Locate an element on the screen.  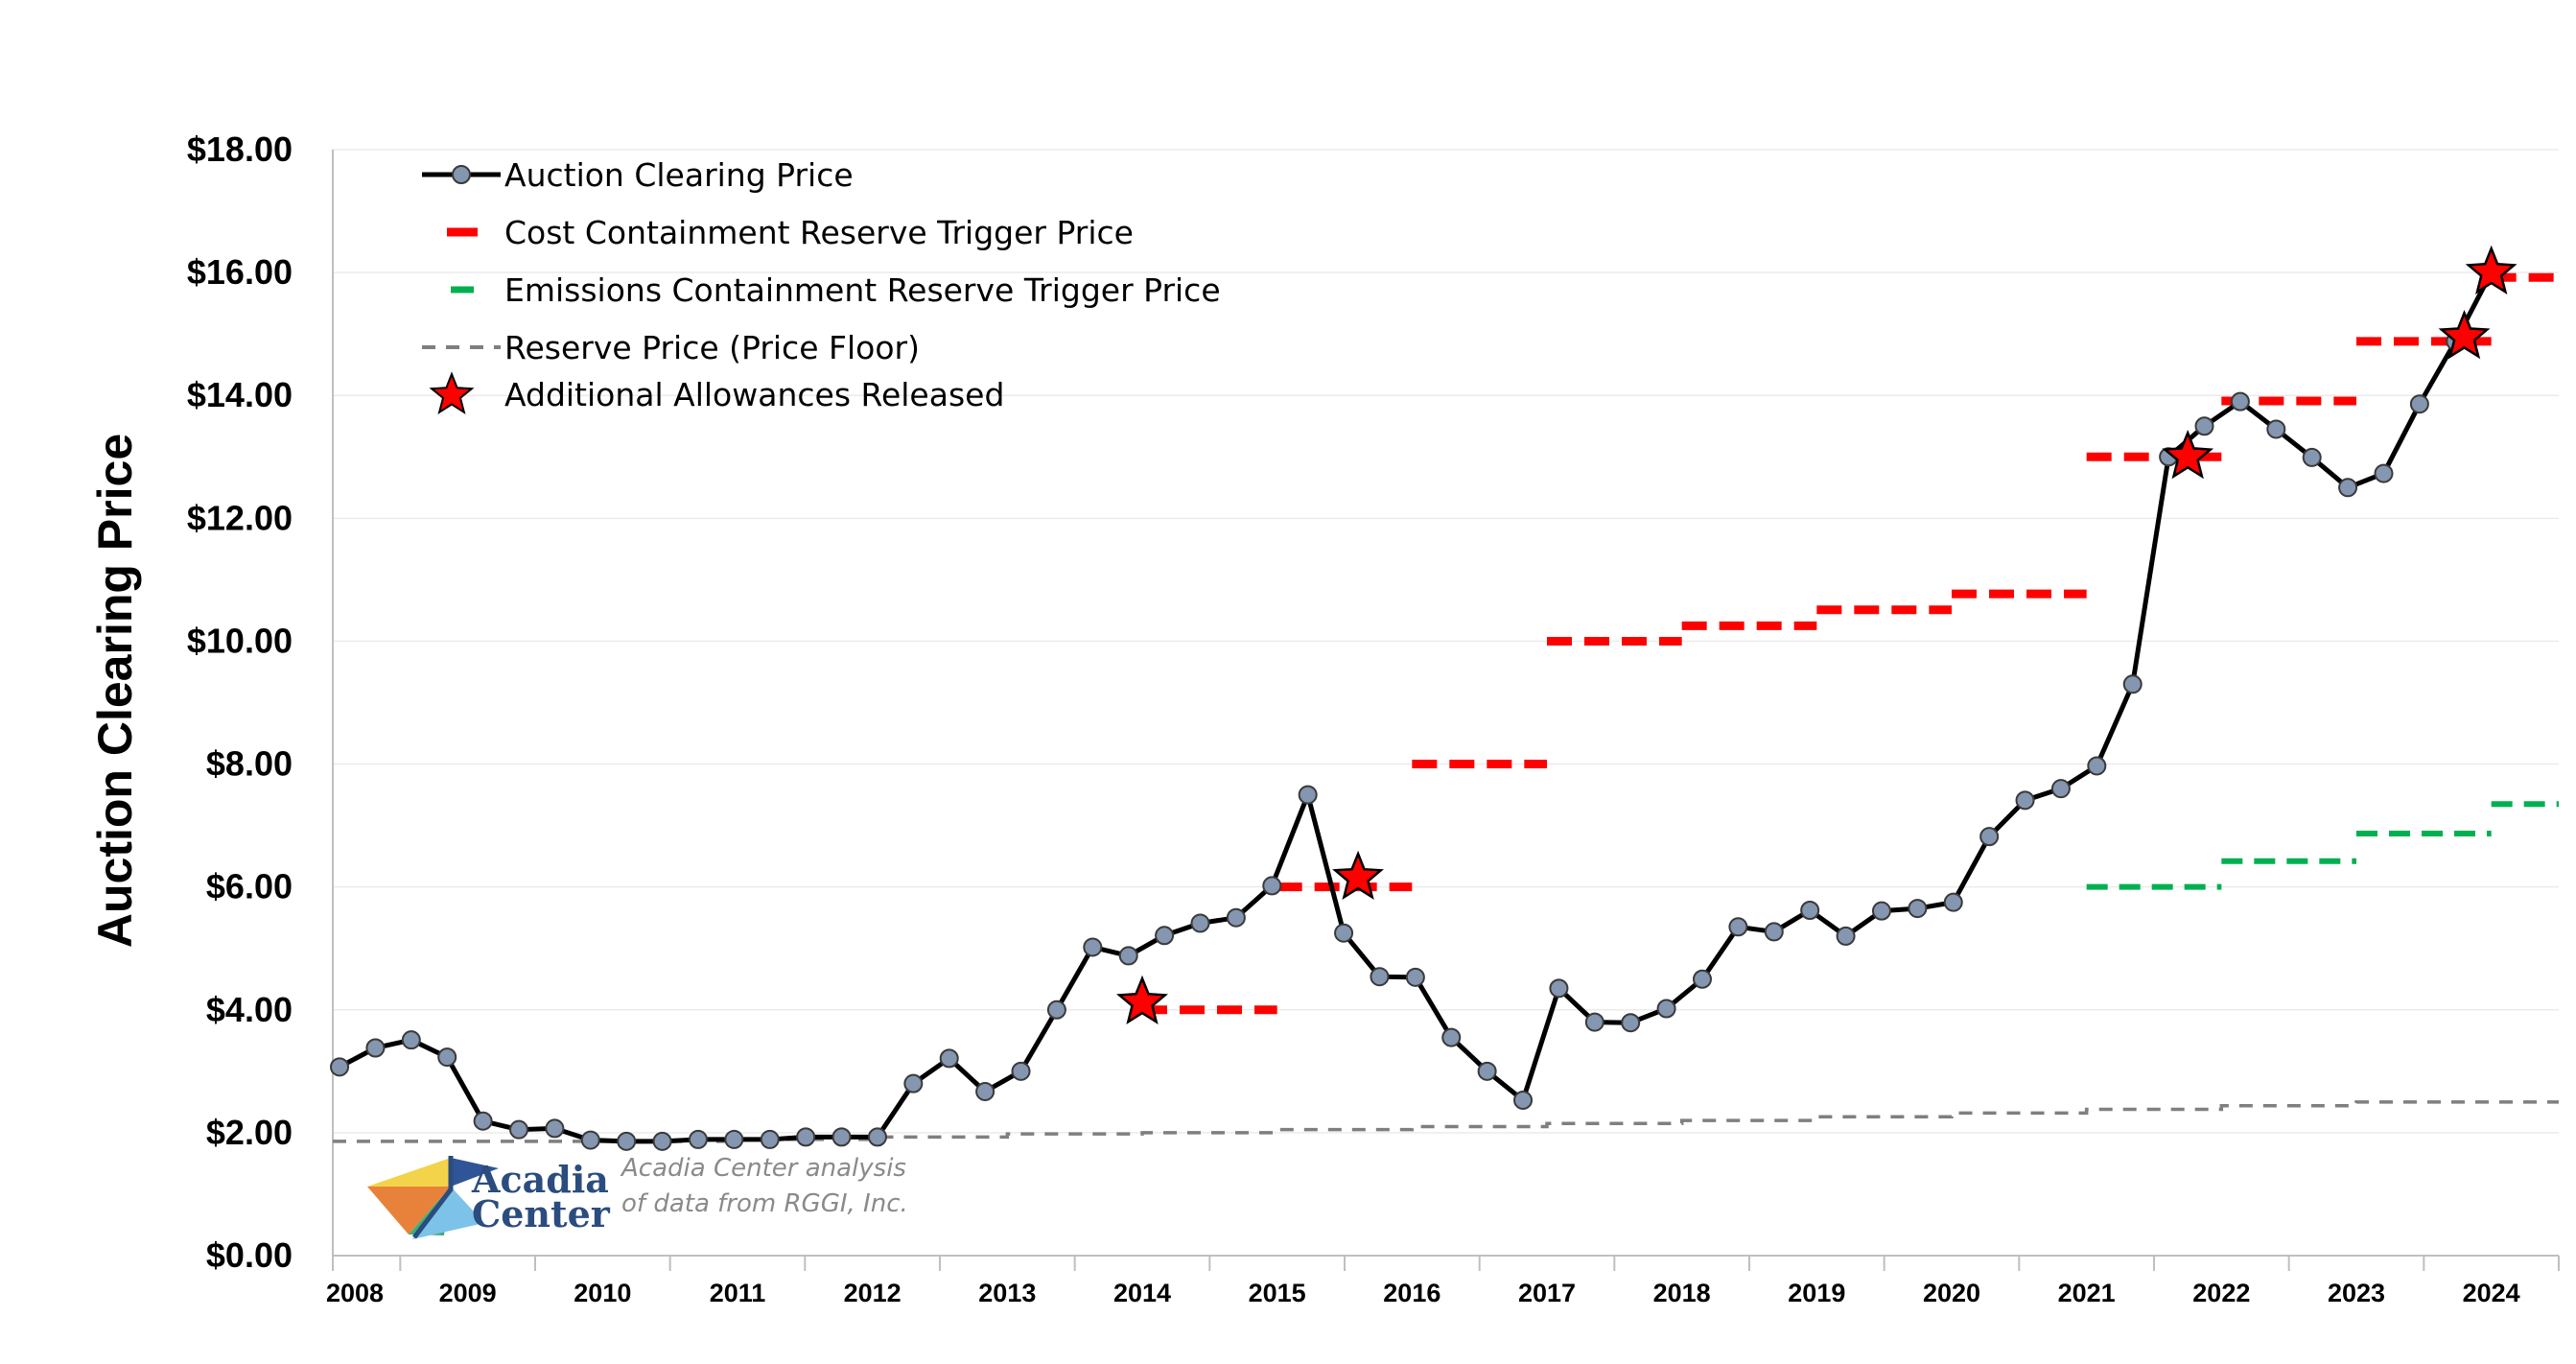
x-tick-label: 2013 is located at coordinates (1007, 1293).